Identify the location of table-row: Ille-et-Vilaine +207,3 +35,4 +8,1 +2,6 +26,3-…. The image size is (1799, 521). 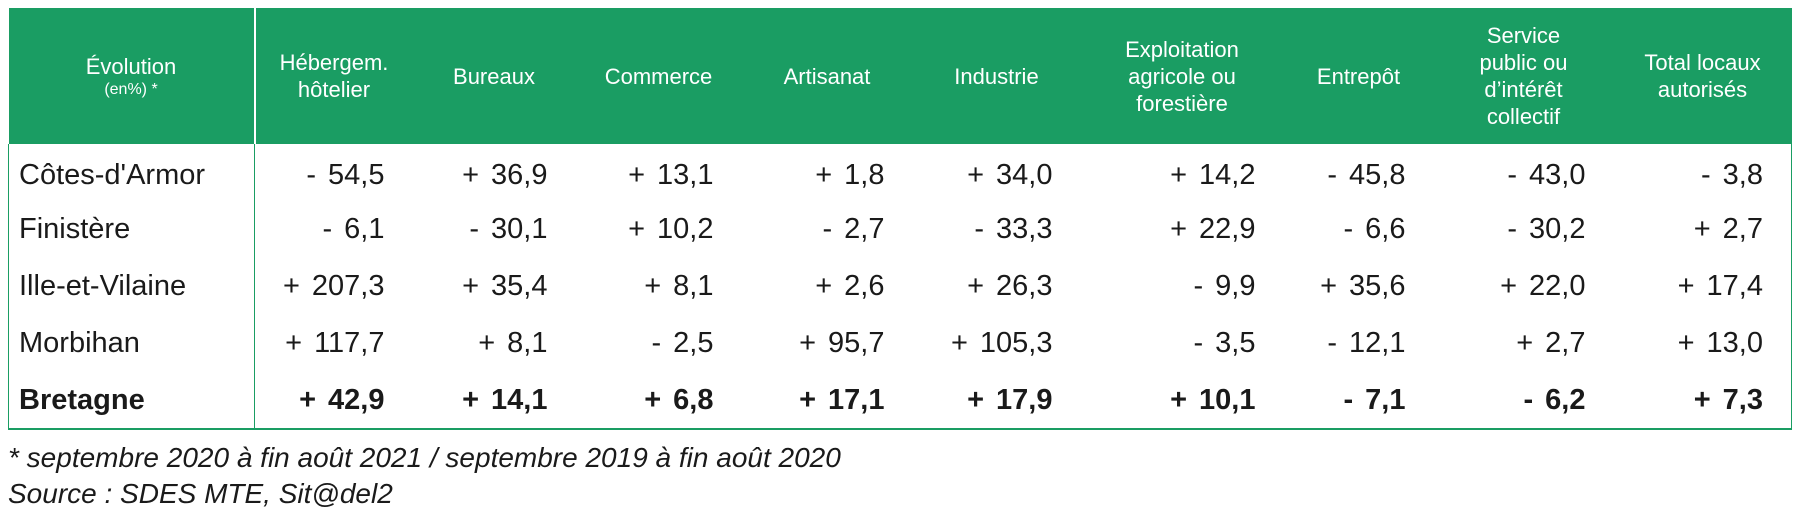
(900, 286).